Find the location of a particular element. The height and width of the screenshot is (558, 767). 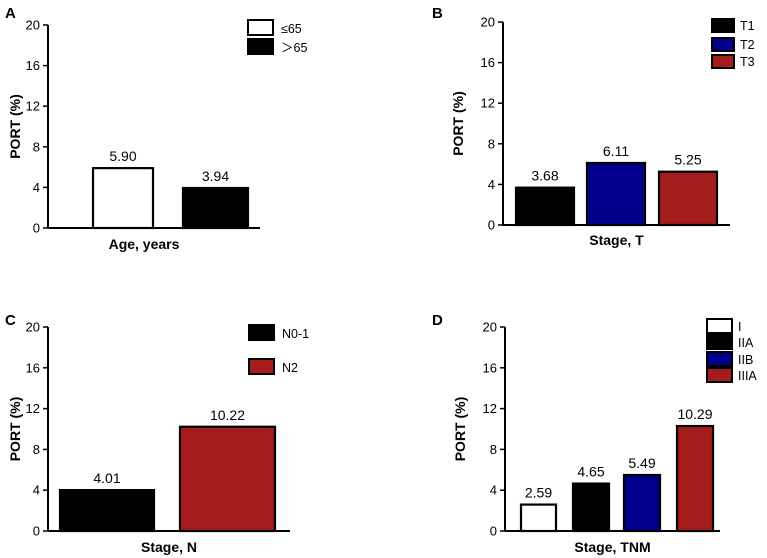

bar-≤65 is located at coordinates (123, 198).